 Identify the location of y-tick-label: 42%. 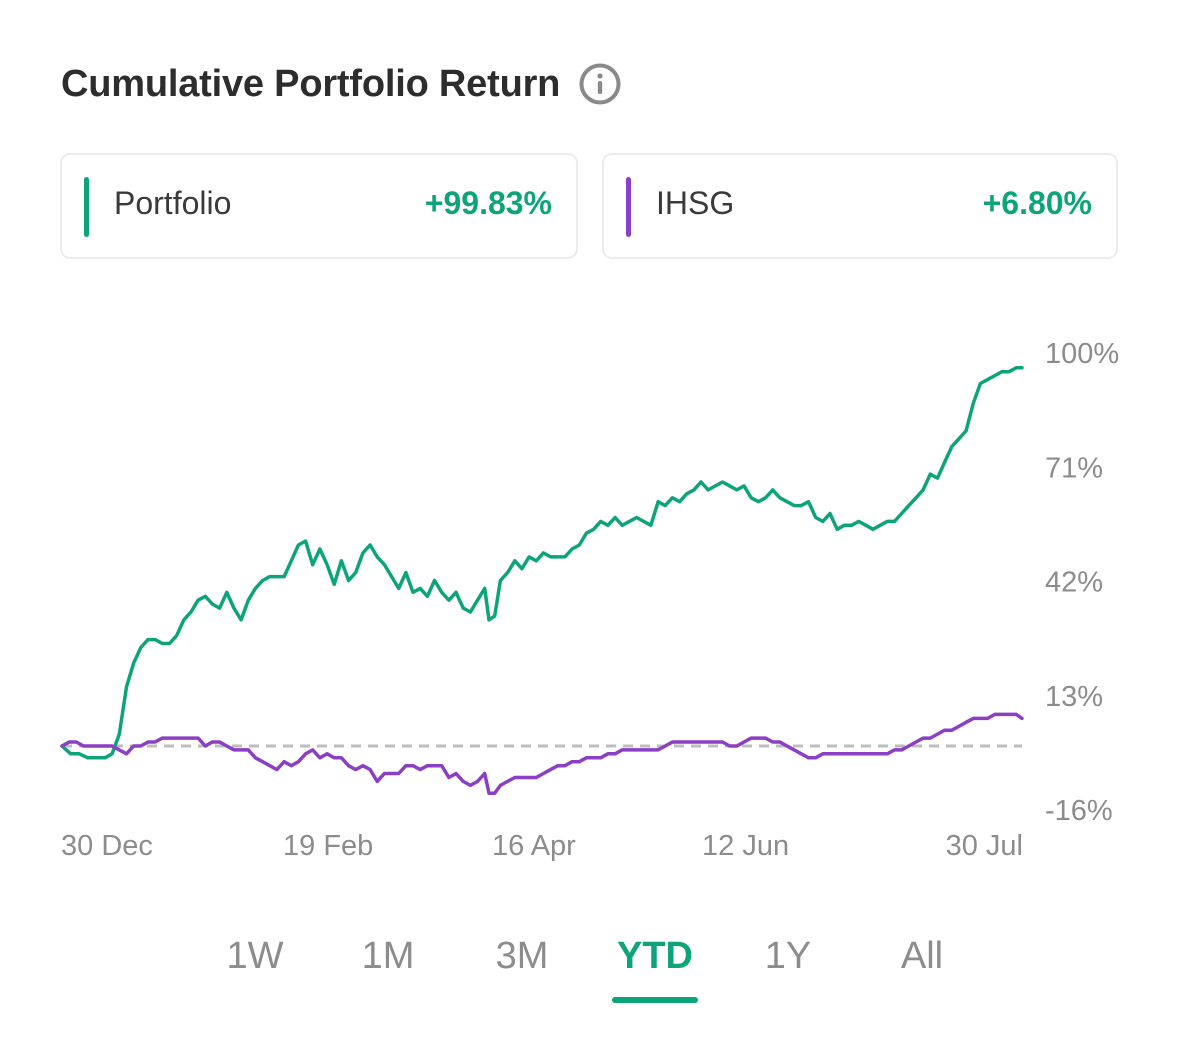
(1074, 583).